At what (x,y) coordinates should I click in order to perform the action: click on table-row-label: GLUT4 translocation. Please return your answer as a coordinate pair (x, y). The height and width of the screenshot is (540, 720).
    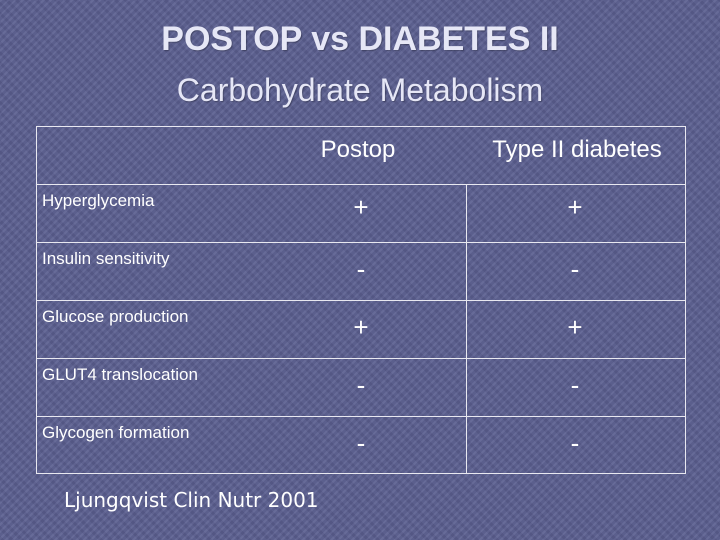
    Looking at the image, I should click on (120, 374).